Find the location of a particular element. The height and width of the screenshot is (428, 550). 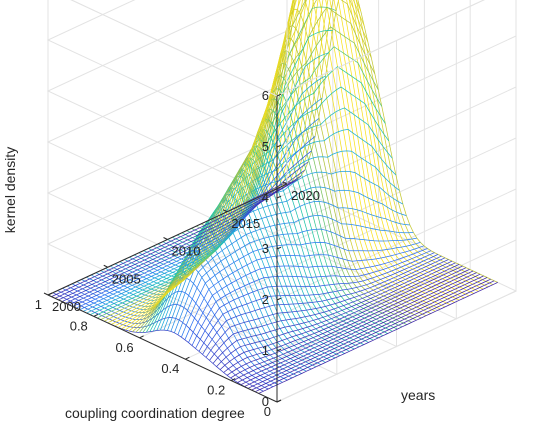

y-axis-label: years is located at coordinates (418, 395).